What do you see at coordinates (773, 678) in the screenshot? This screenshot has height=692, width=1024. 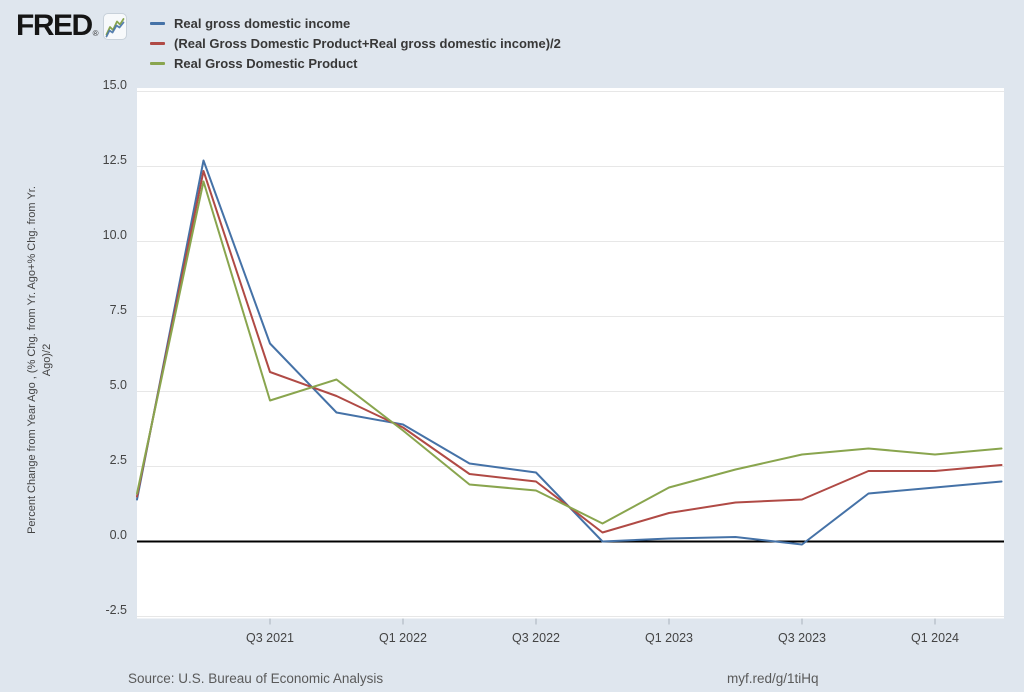 I see `short-url-text: myf.red/g/1tiHq` at bounding box center [773, 678].